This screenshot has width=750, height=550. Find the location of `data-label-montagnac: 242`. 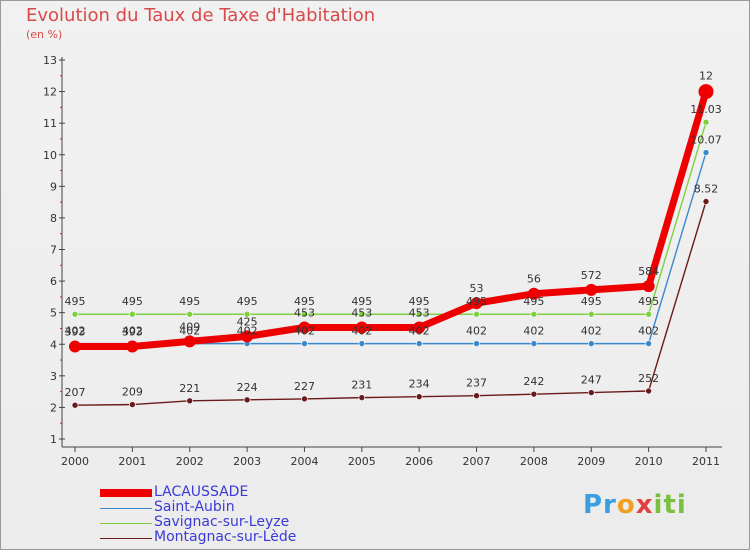

data-label-montagnac: 242 is located at coordinates (533, 381).